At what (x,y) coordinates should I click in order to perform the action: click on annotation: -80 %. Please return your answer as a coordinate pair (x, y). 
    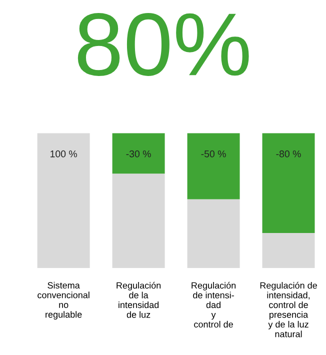
    Looking at the image, I should click on (288, 154).